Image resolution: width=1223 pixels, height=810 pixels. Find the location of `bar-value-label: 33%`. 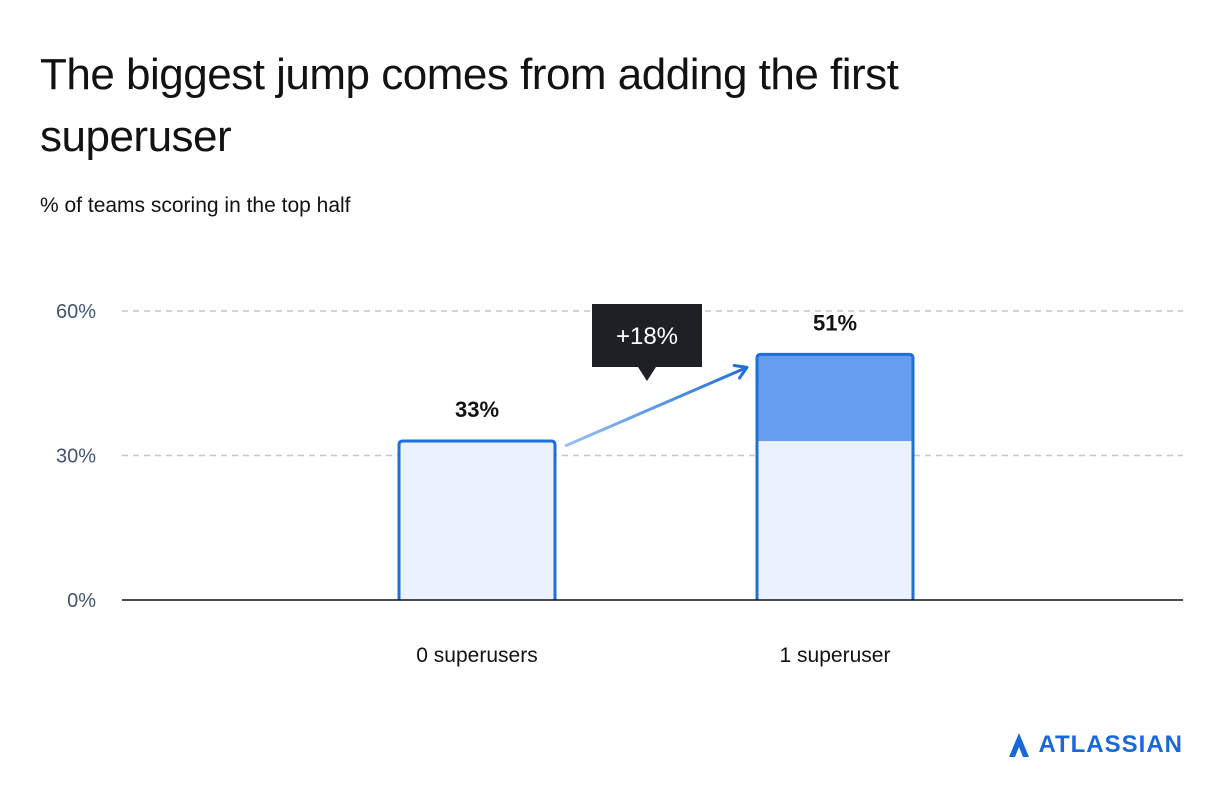

bar-value-label: 33% is located at coordinates (477, 409).